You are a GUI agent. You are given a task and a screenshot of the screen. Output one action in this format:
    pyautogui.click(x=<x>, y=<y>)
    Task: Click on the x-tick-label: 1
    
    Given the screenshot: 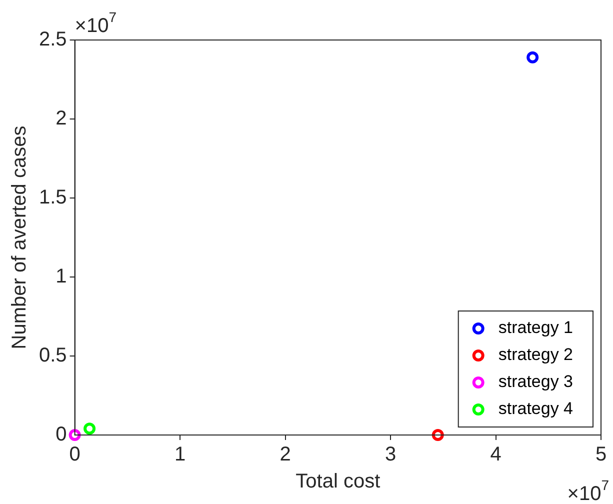 What is the action you would take?
    pyautogui.click(x=180, y=455)
    